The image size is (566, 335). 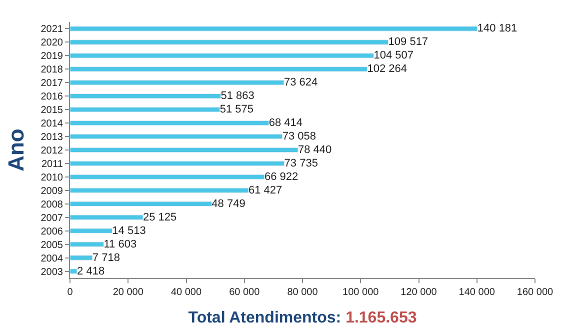 I want to click on x-tick-label: 80 000, so click(x=302, y=292).